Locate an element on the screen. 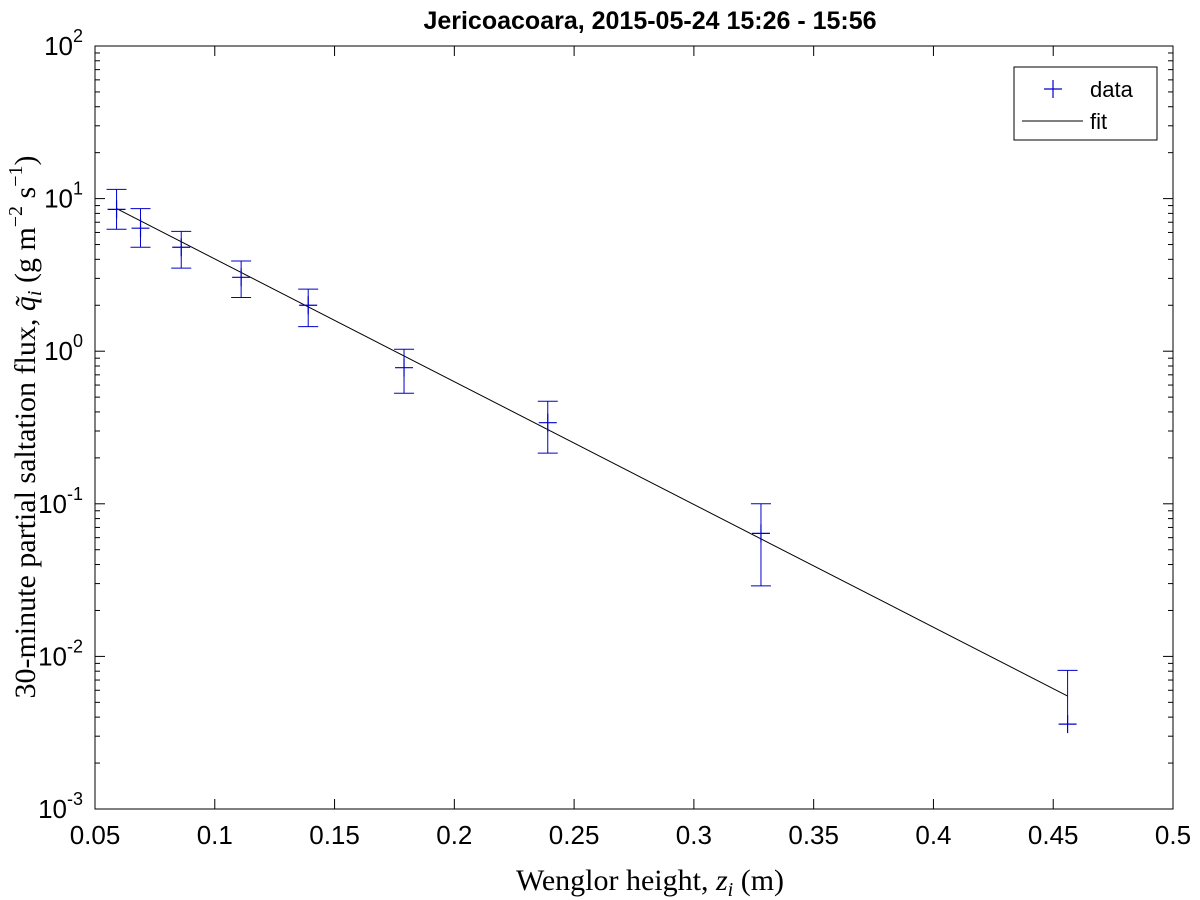  x-axis-label-var: z is located at coordinates (721, 880).